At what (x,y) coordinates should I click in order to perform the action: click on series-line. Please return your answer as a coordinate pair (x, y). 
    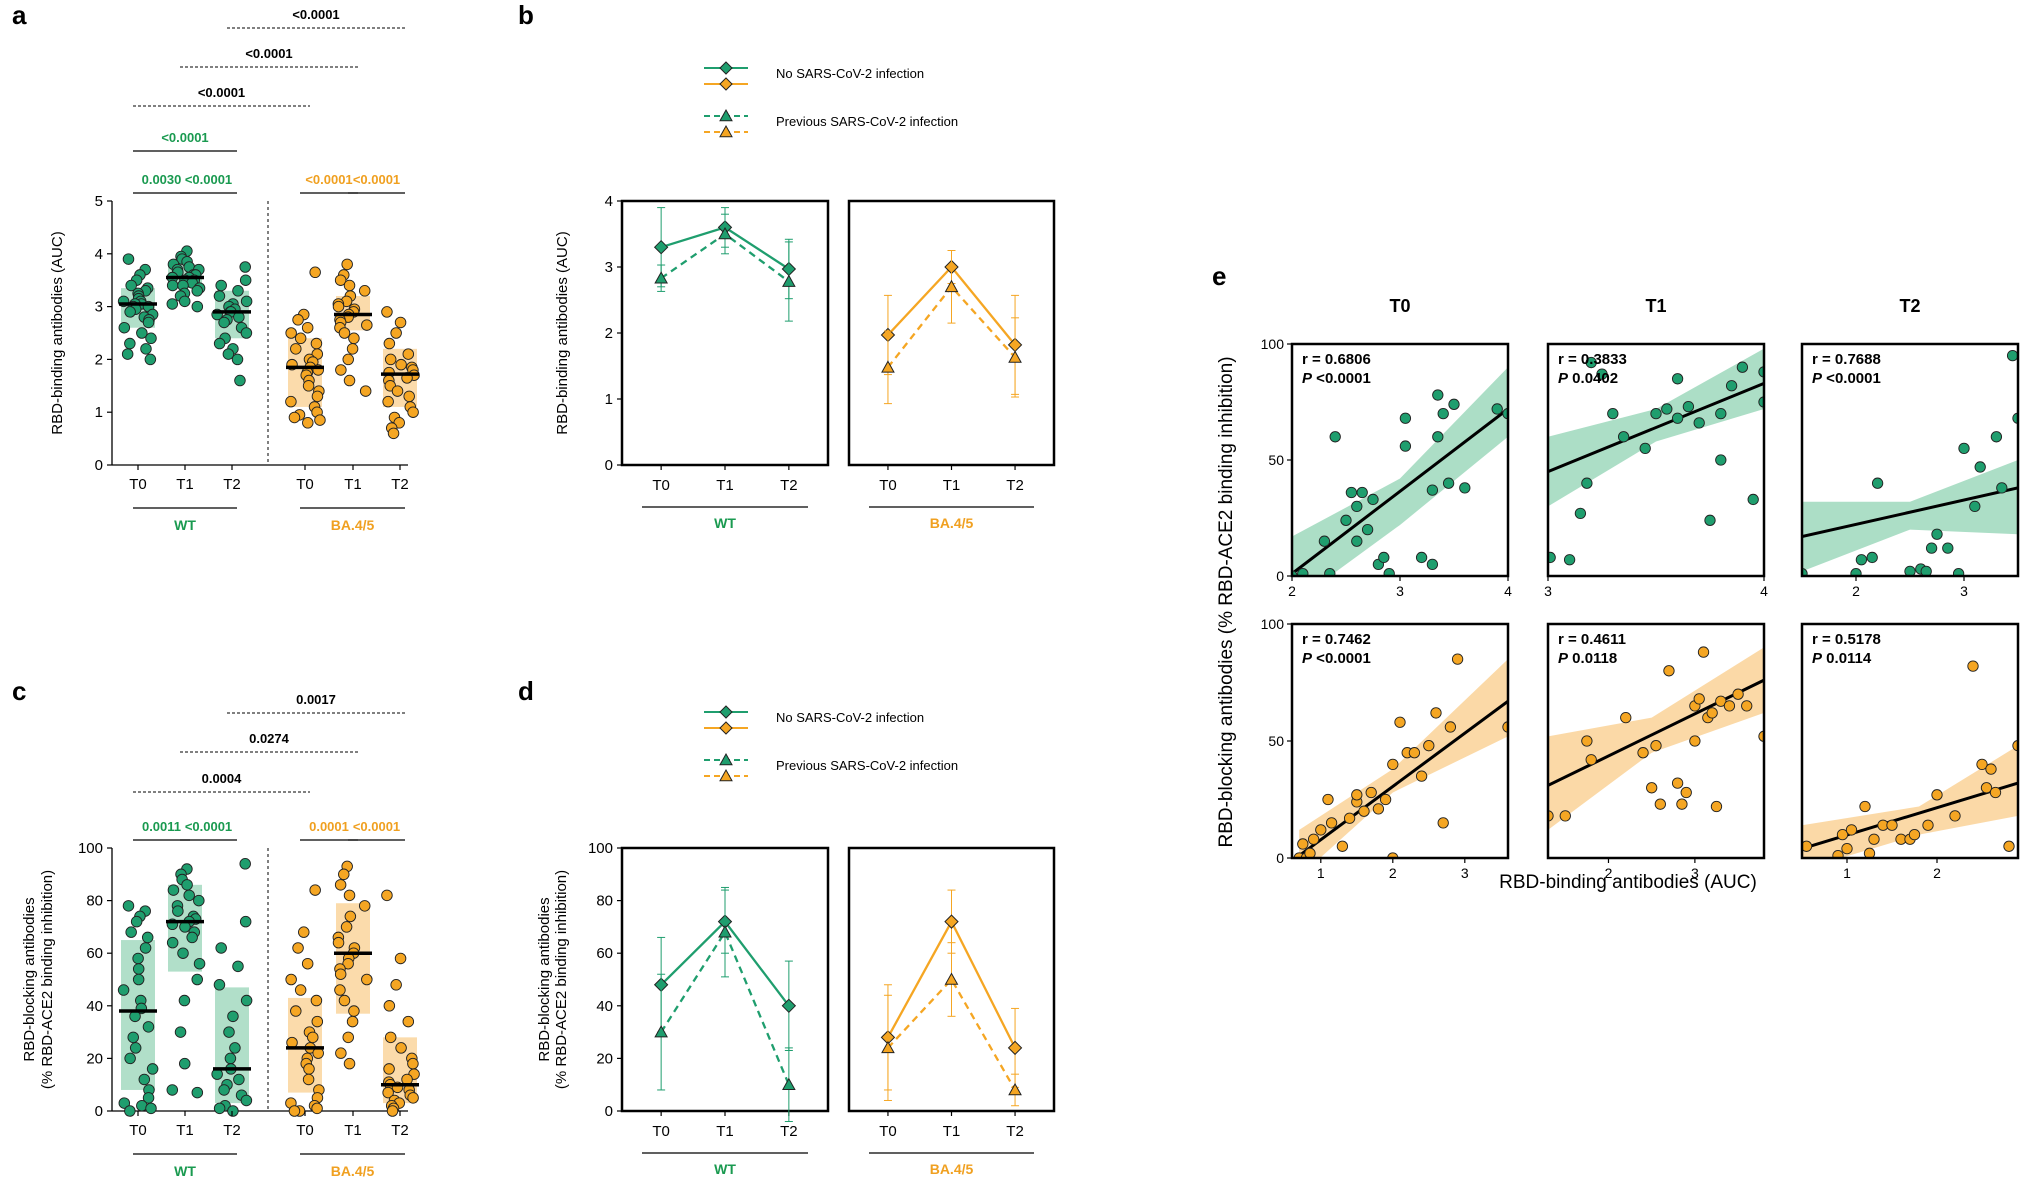
    Looking at the image, I should click on (725, 1007).